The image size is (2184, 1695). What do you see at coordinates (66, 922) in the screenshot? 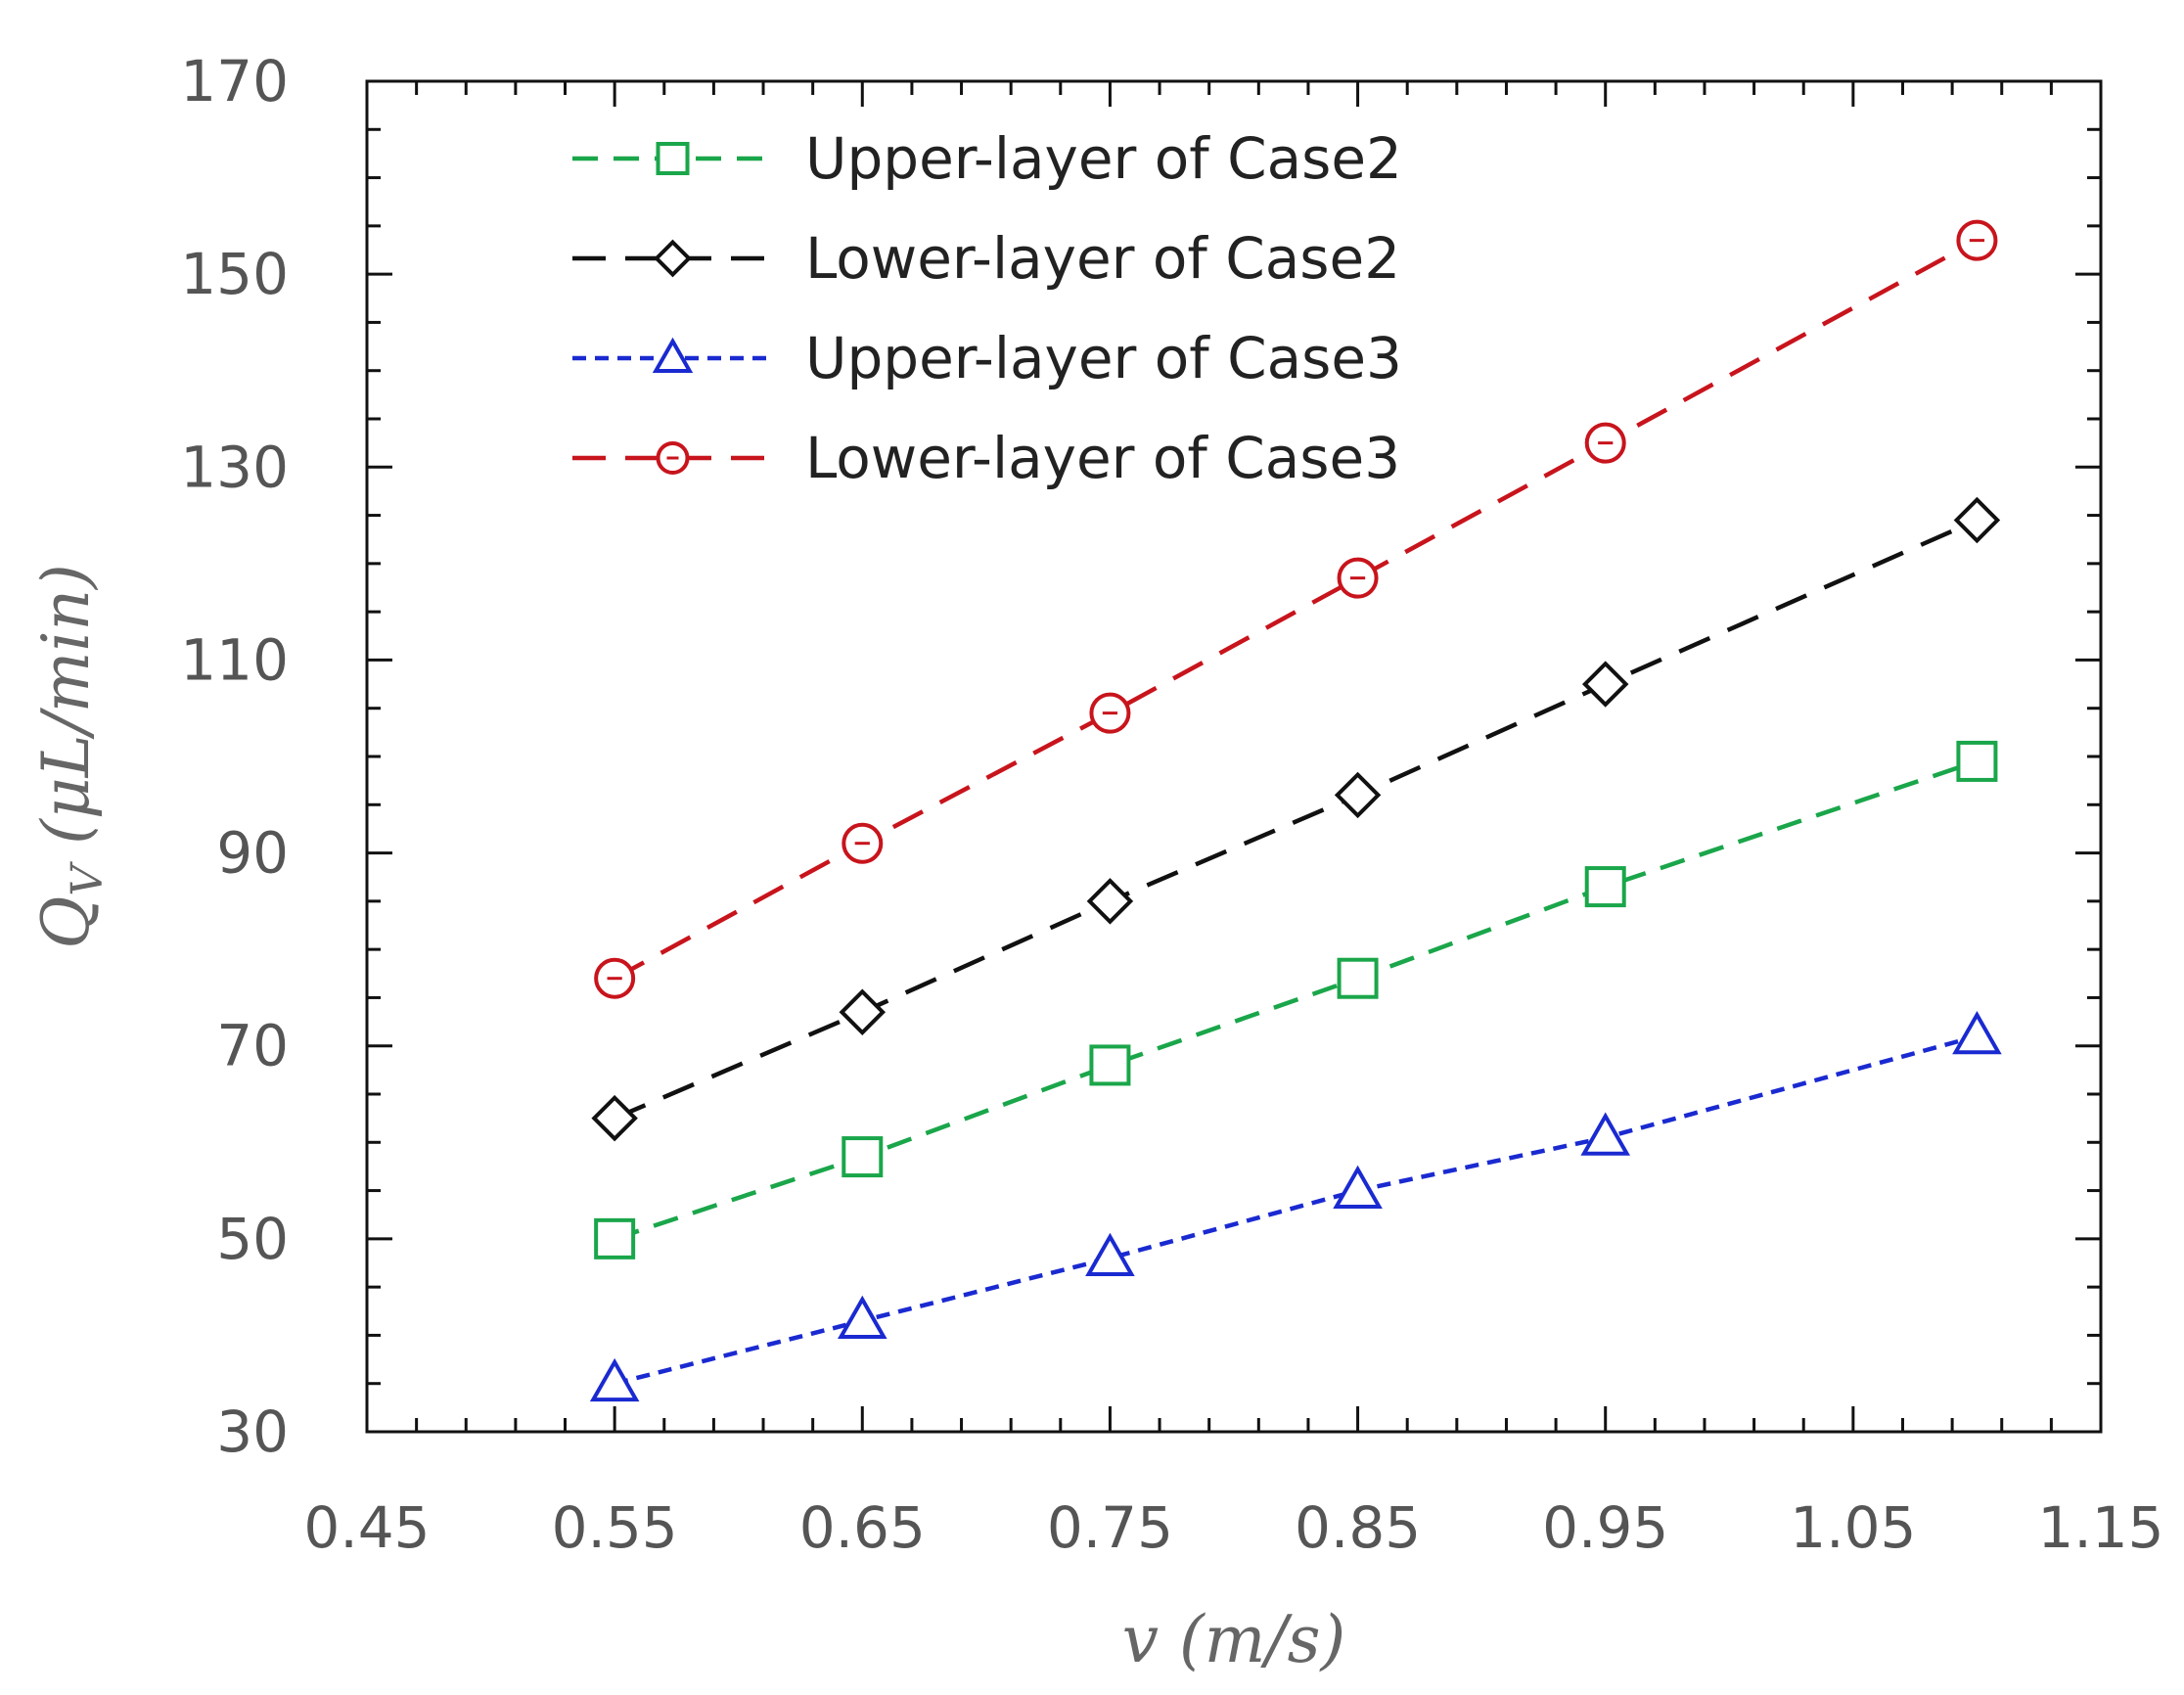
I see `y-axis-title-main: Q` at bounding box center [66, 922].